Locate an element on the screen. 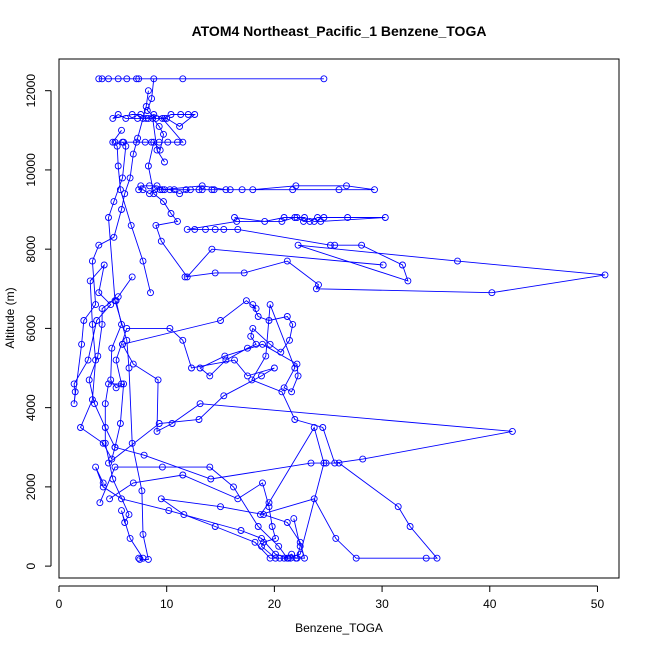  y-tick-label: 2000 is located at coordinates (31, 486).